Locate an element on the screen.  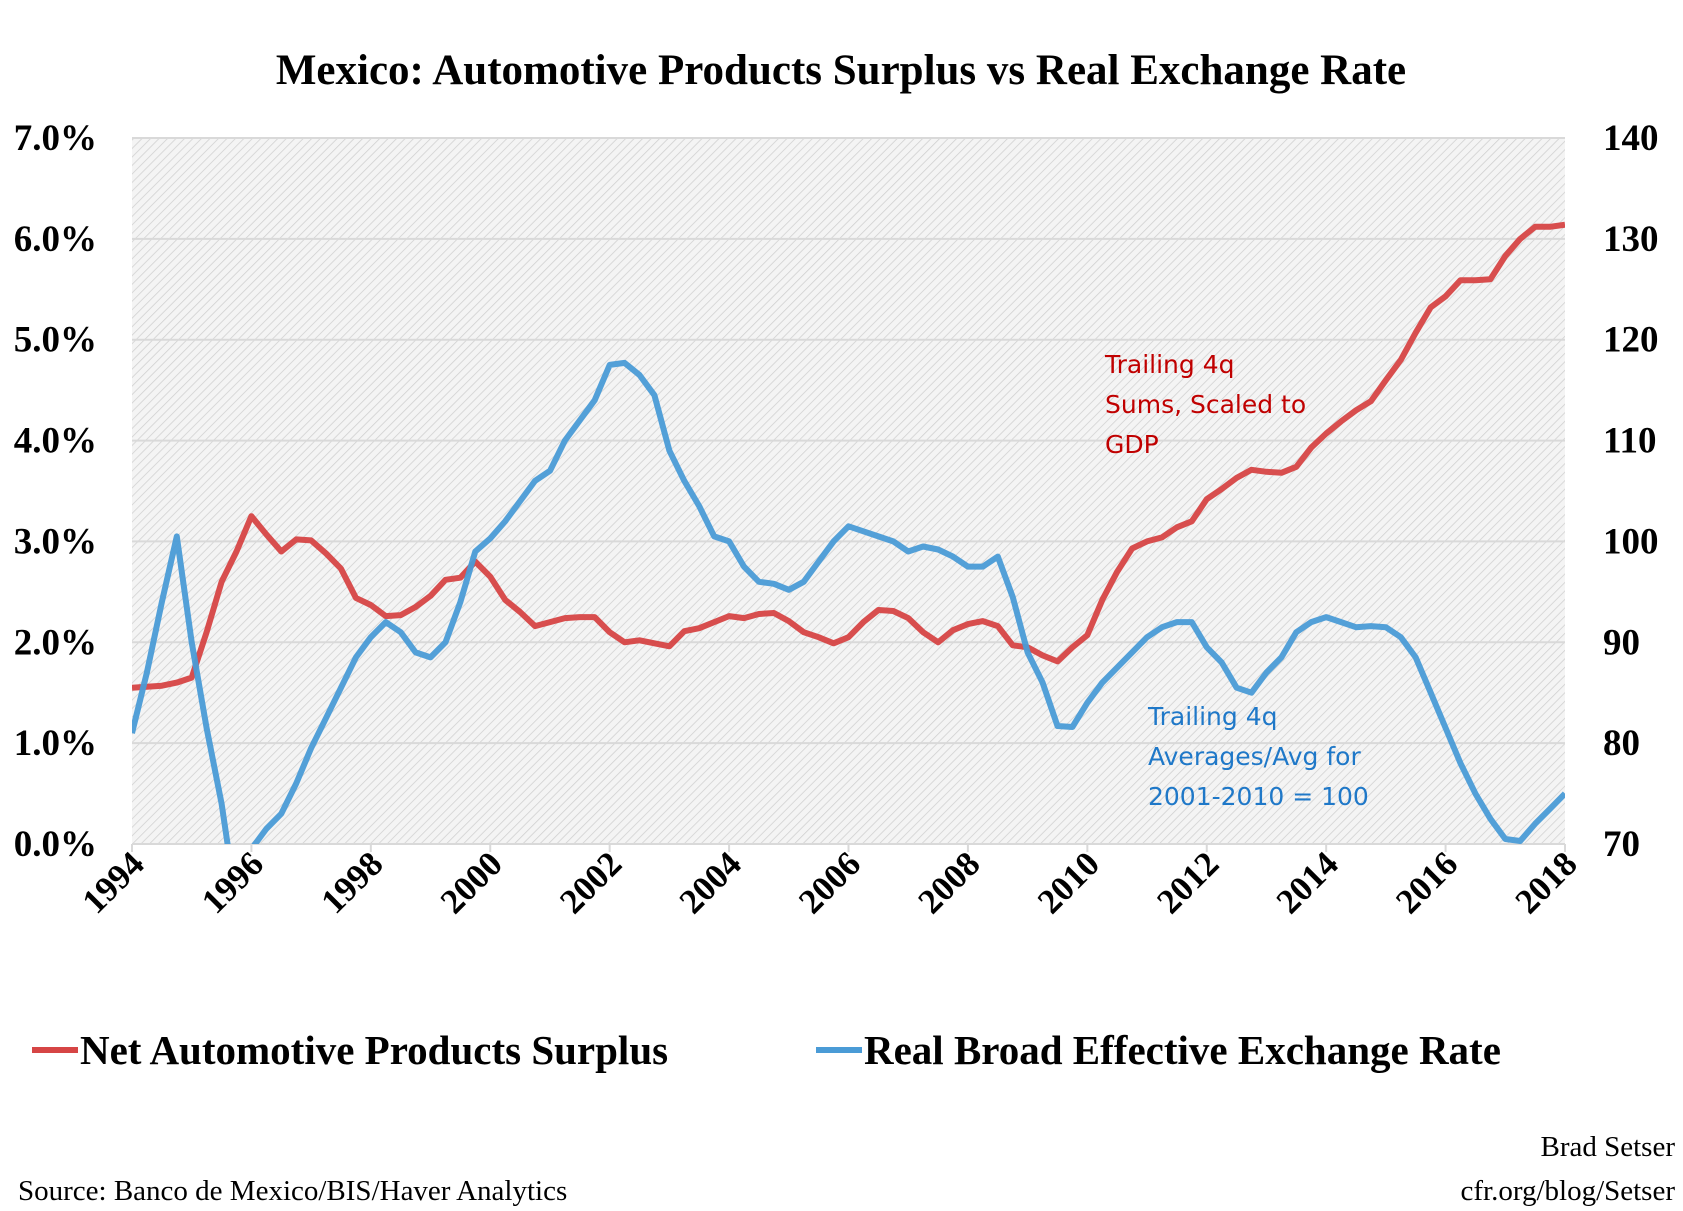
x-tick-label: 2000 is located at coordinates (471, 882).